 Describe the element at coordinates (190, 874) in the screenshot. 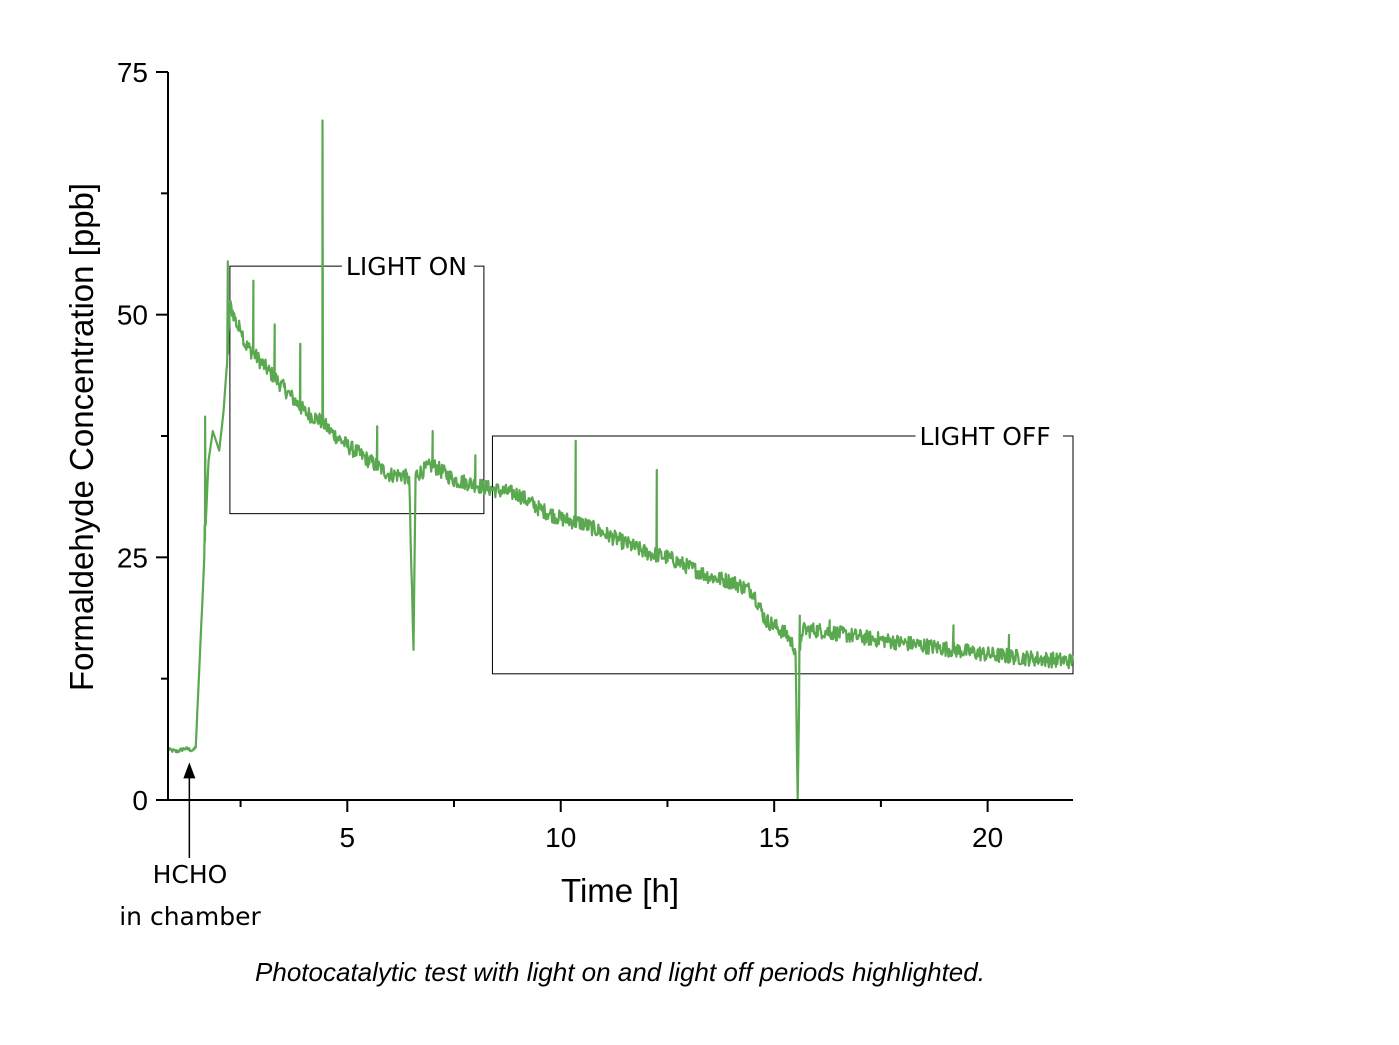

I see `hcho-label-line: HCHO` at that location.